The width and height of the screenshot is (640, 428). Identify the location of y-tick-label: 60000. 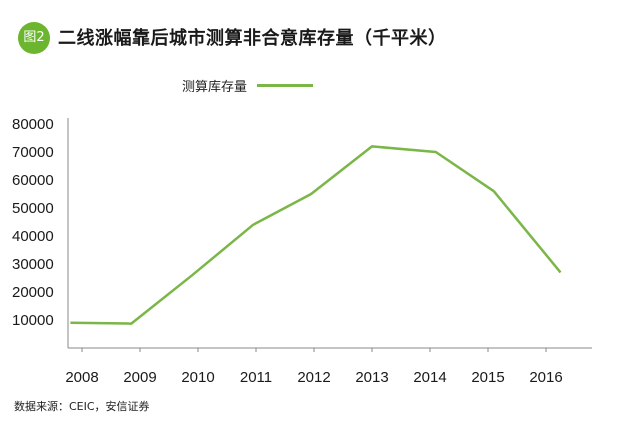
(33, 180).